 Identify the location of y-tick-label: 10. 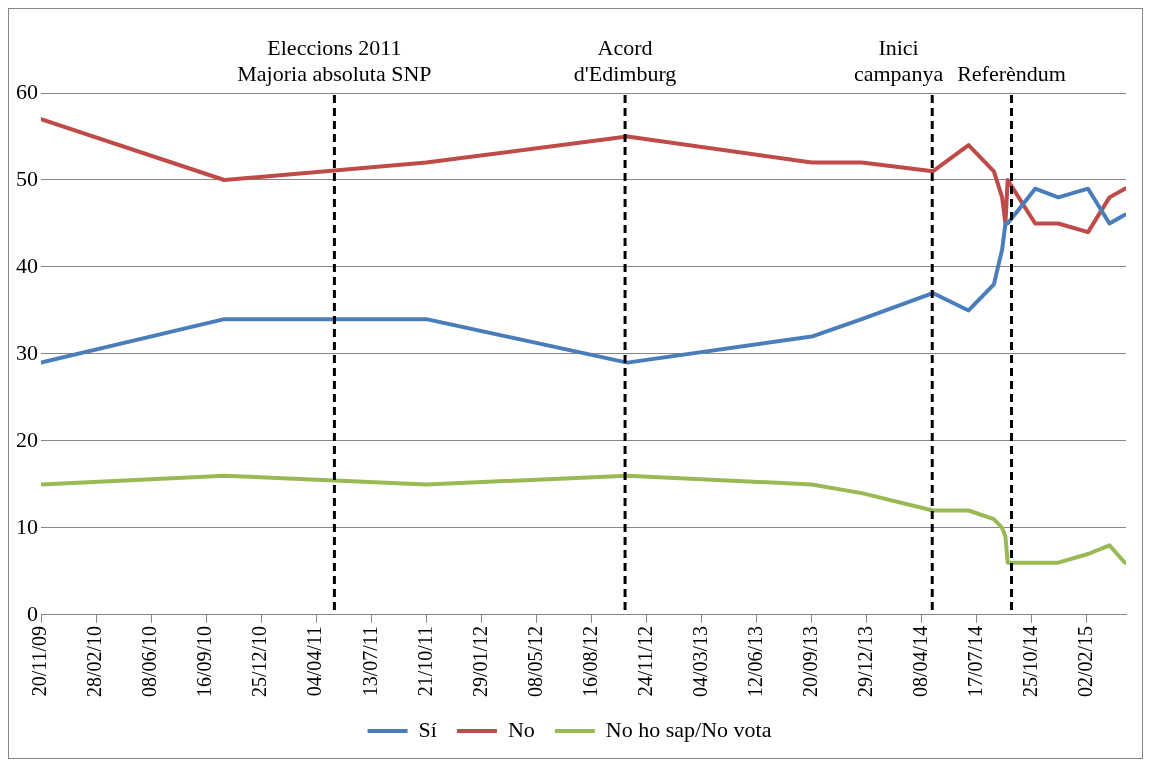
(27, 526).